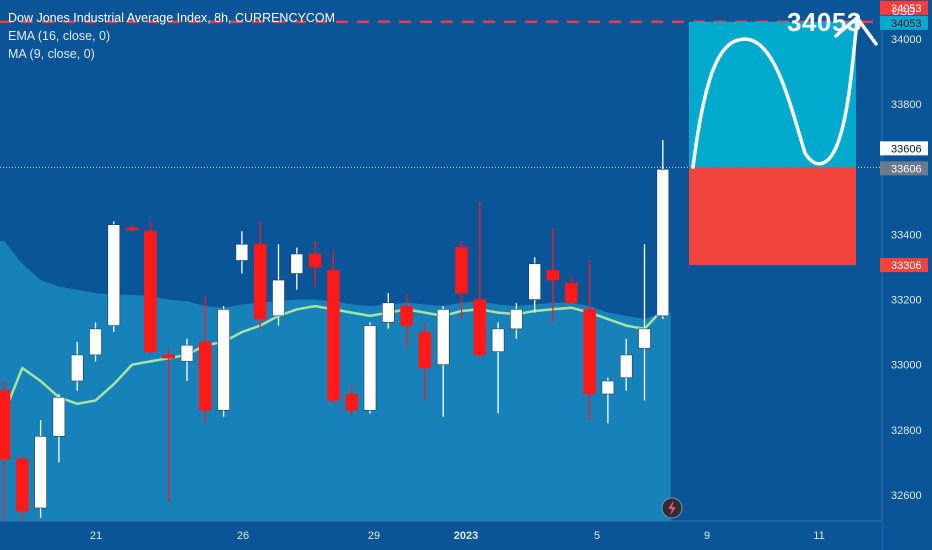 This screenshot has height=550, width=932. What do you see at coordinates (906, 235) in the screenshot?
I see `y-tick-label: 33400` at bounding box center [906, 235].